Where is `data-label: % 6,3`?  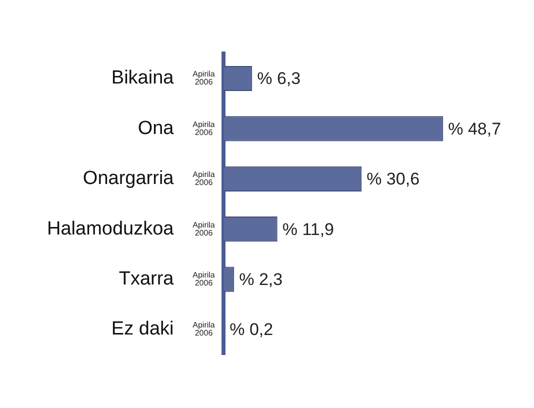 data-label: % 6,3 is located at coordinates (279, 78).